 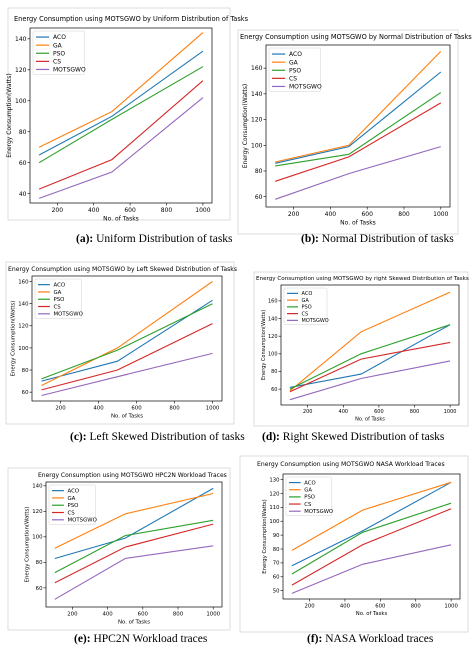 I want to click on y-tick-label: 40, so click(x=23, y=194).